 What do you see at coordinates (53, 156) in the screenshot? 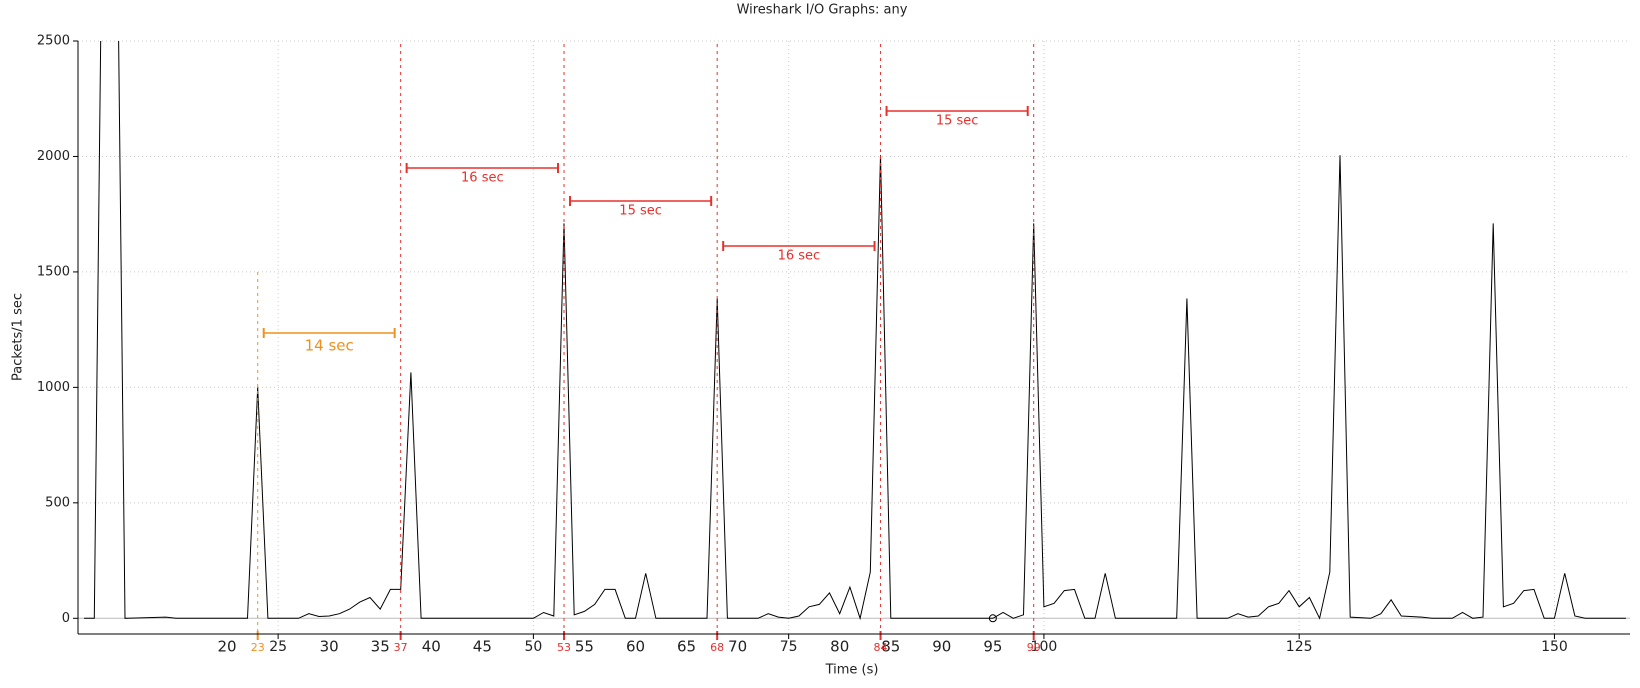
I see `y-tick-label: 2000` at bounding box center [53, 156].